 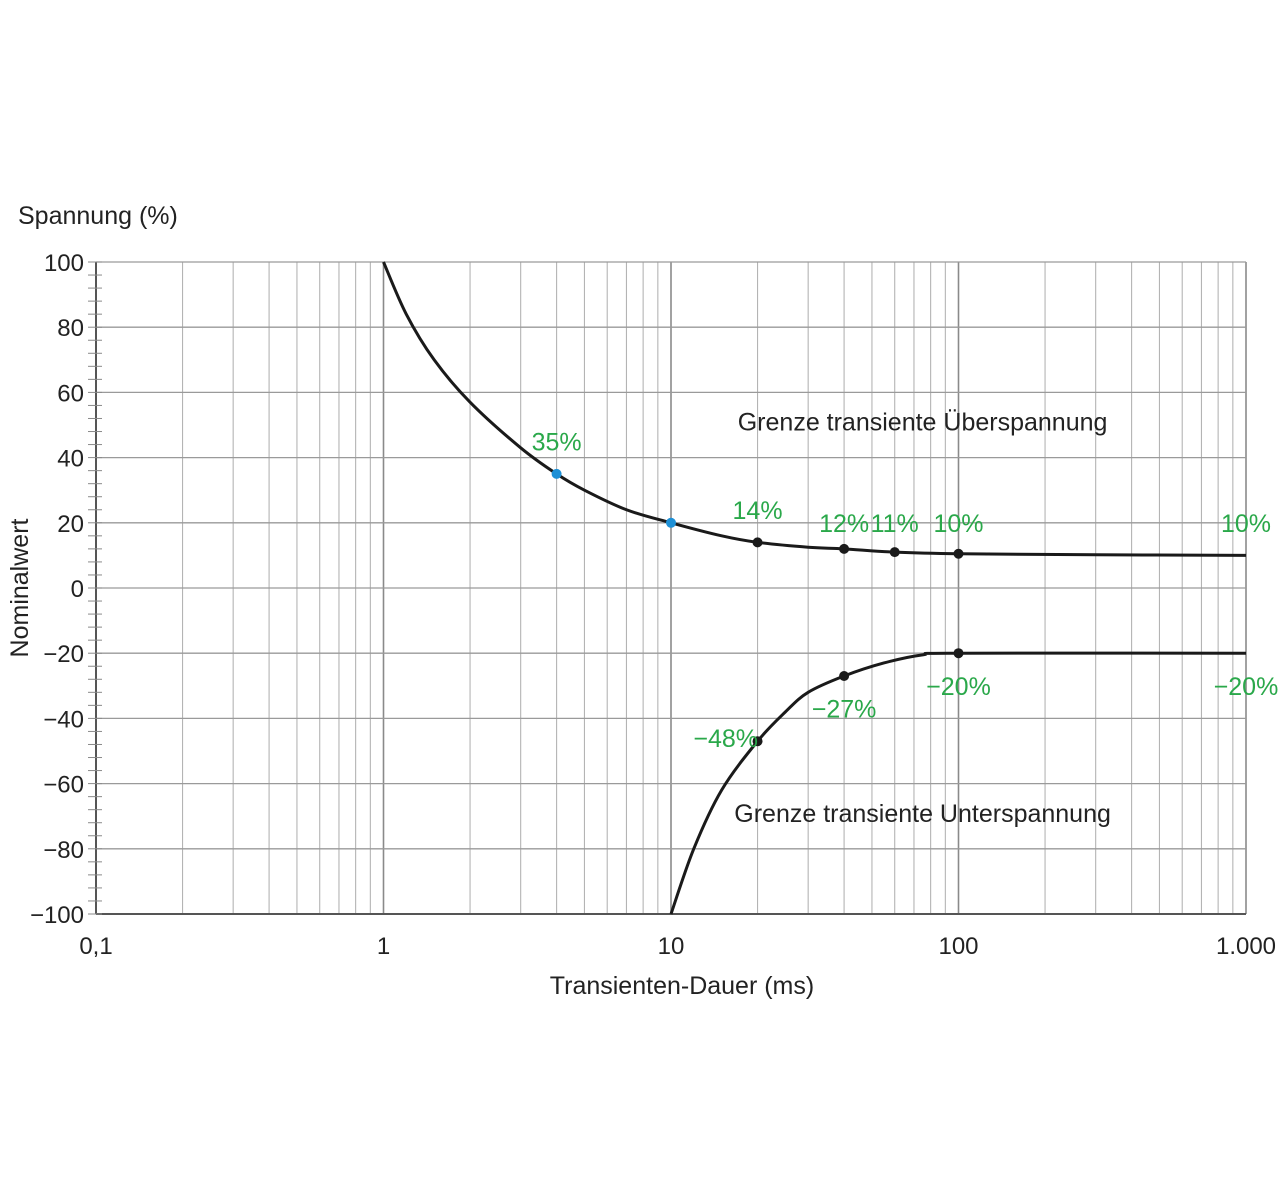 I want to click on y-tick-label: −60, so click(x=63, y=785).